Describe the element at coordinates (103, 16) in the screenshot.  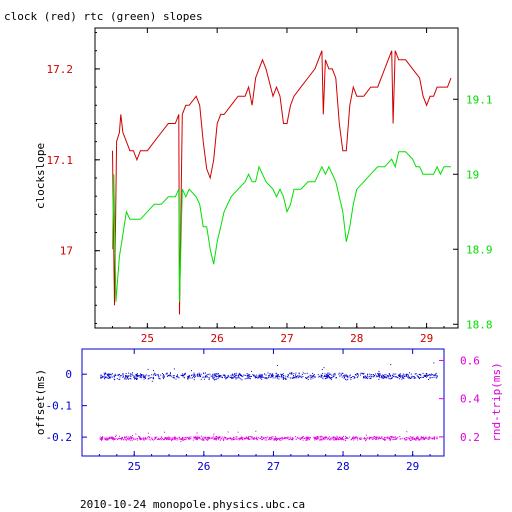
I see `chart-title: clock (red) rtc (green) slopes` at that location.